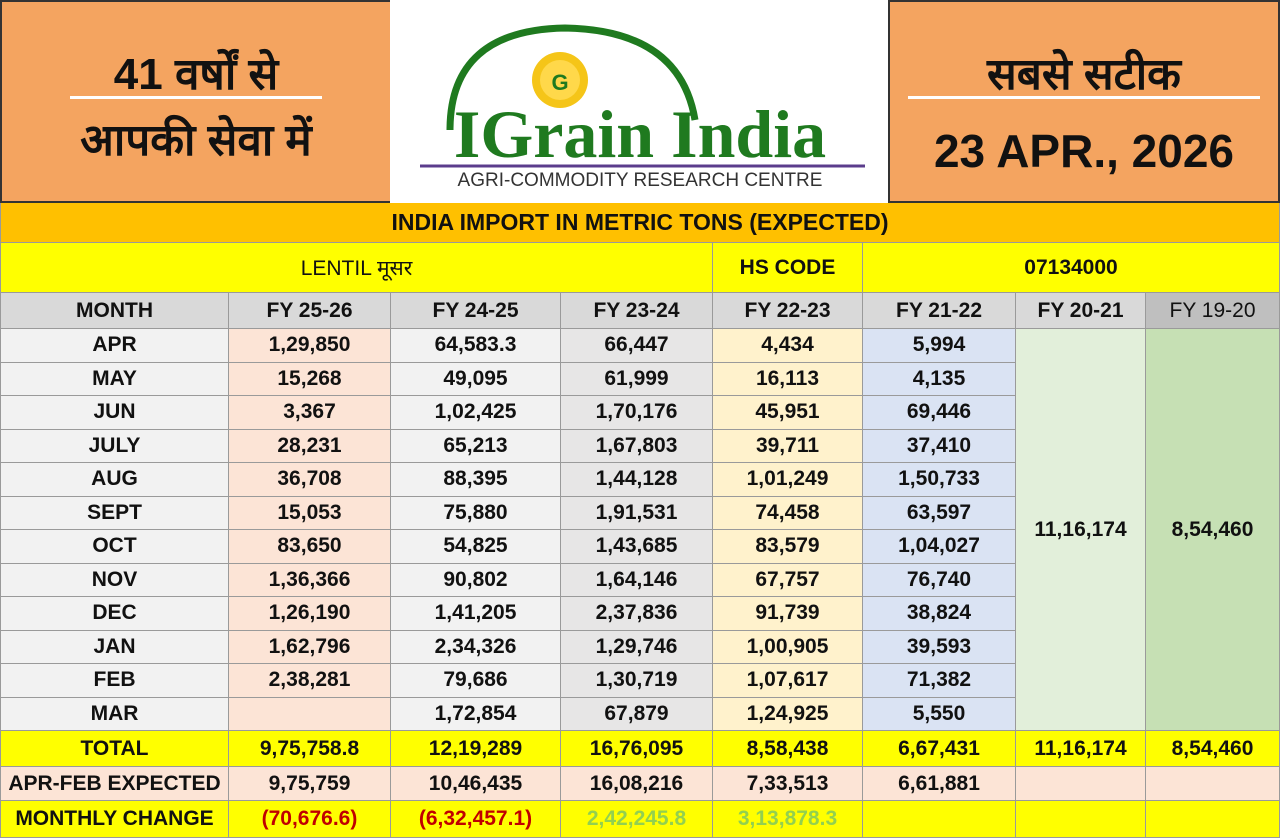 Image resolution: width=1280 pixels, height=838 pixels. Describe the element at coordinates (310, 547) in the screenshot. I see `cell-value: 83,650` at that location.